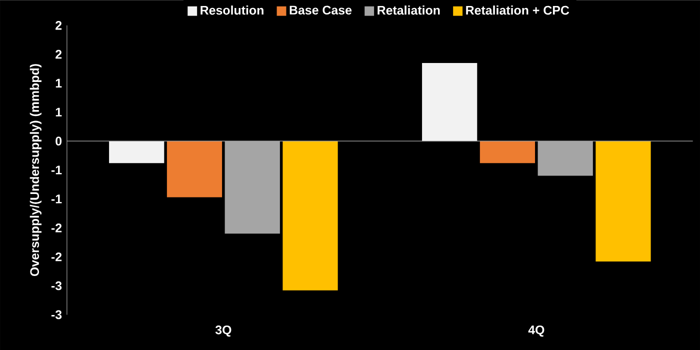 Image resolution: width=700 pixels, height=350 pixels. What do you see at coordinates (518, 10) in the screenshot?
I see `legend-label: Retaliation + CPC` at bounding box center [518, 10].